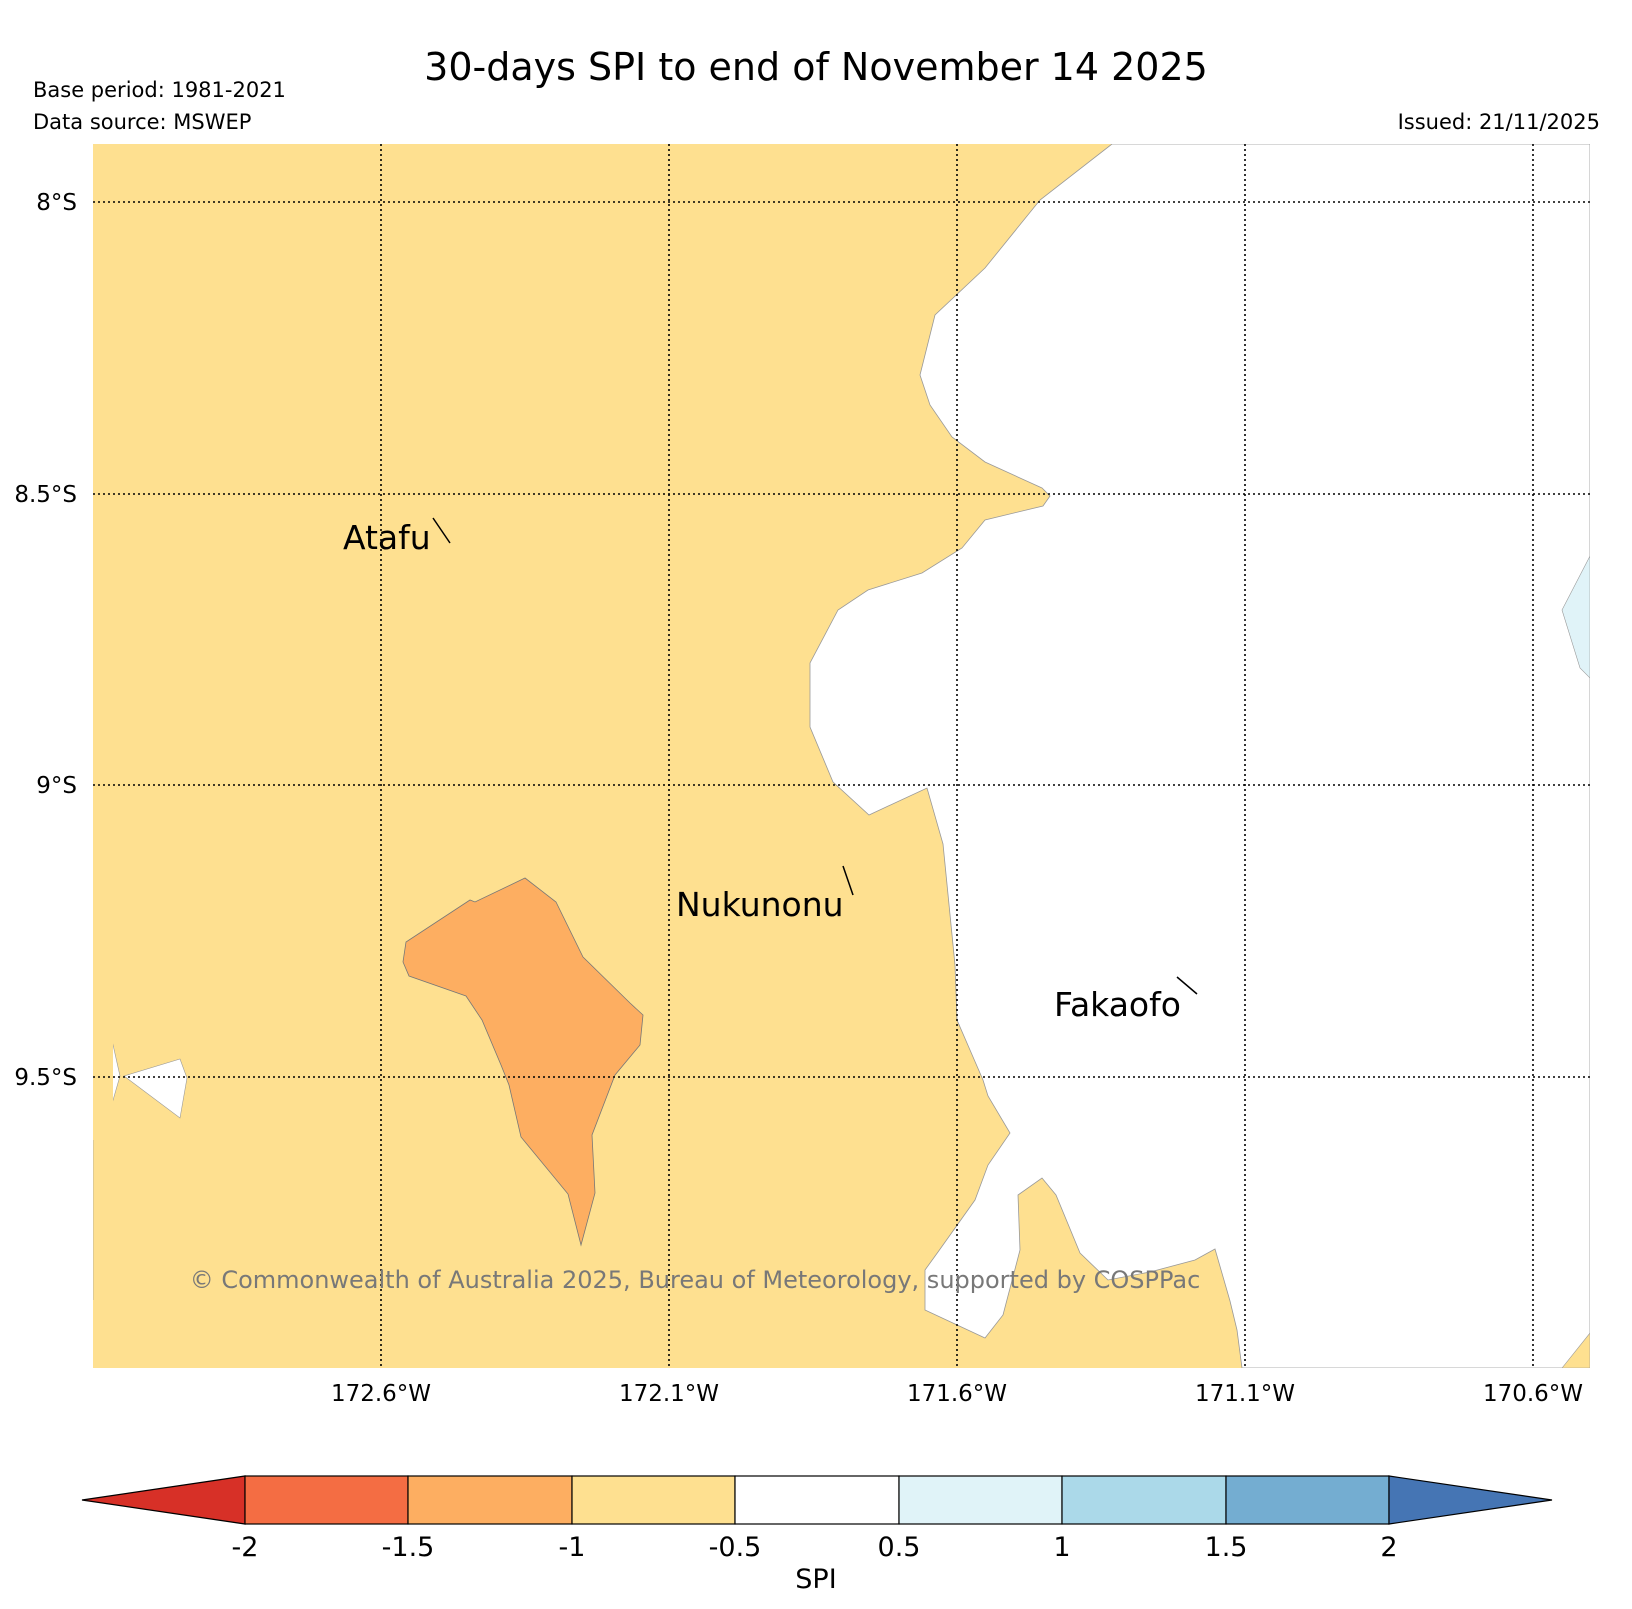 The image size is (1632, 1609). Describe the element at coordinates (45, 640) in the screenshot. I see `latitude-labels: 8°S 8.5°S 9°S 9.5°S` at that location.